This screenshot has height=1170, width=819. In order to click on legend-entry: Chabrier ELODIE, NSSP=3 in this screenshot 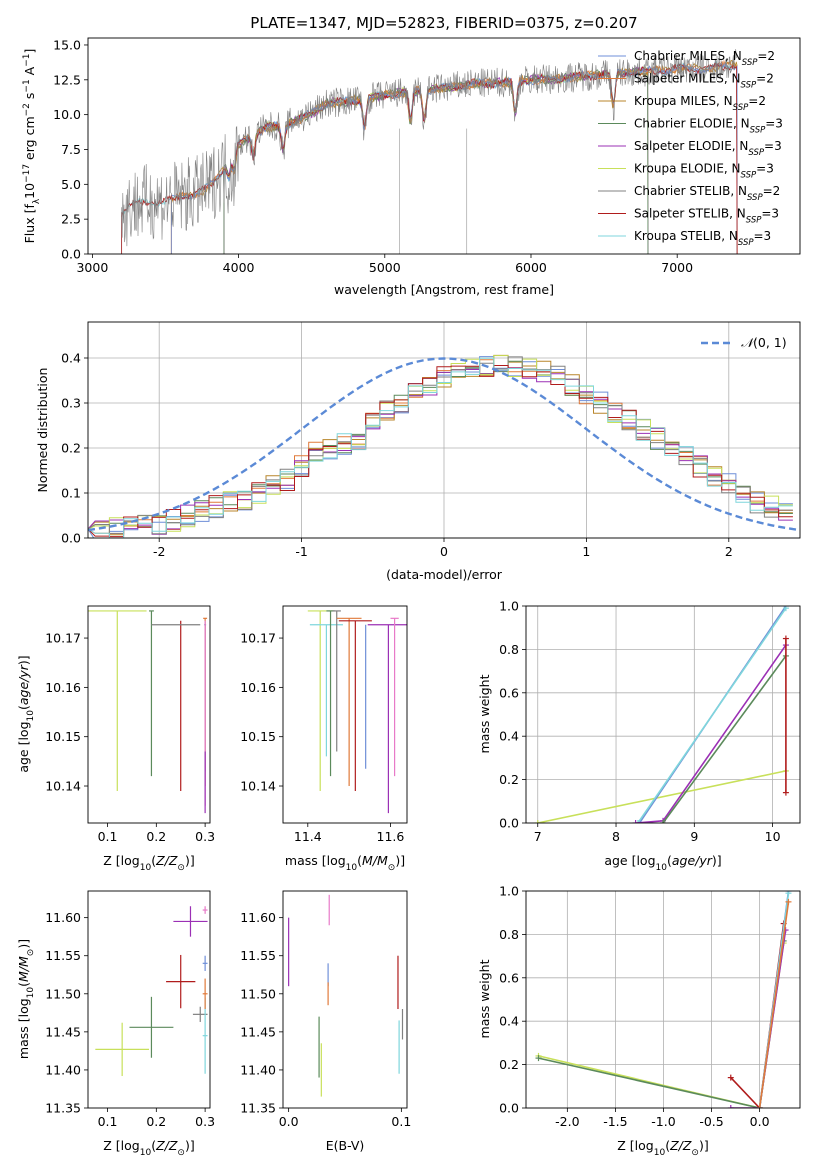, I will do `click(708, 126)`.